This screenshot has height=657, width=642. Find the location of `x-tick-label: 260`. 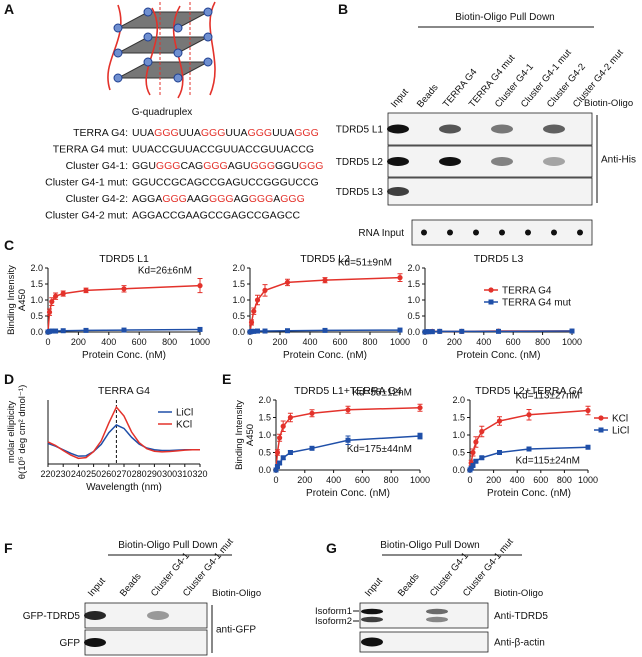

x-tick-label: 260 is located at coordinates (108, 474).